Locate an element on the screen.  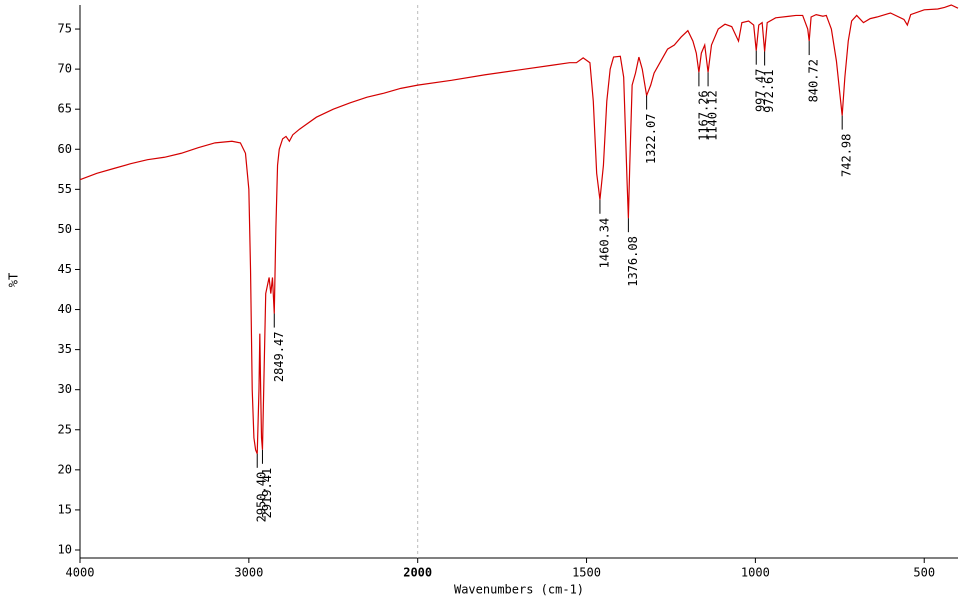
x-tick-label: 3000 is located at coordinates (248, 573).